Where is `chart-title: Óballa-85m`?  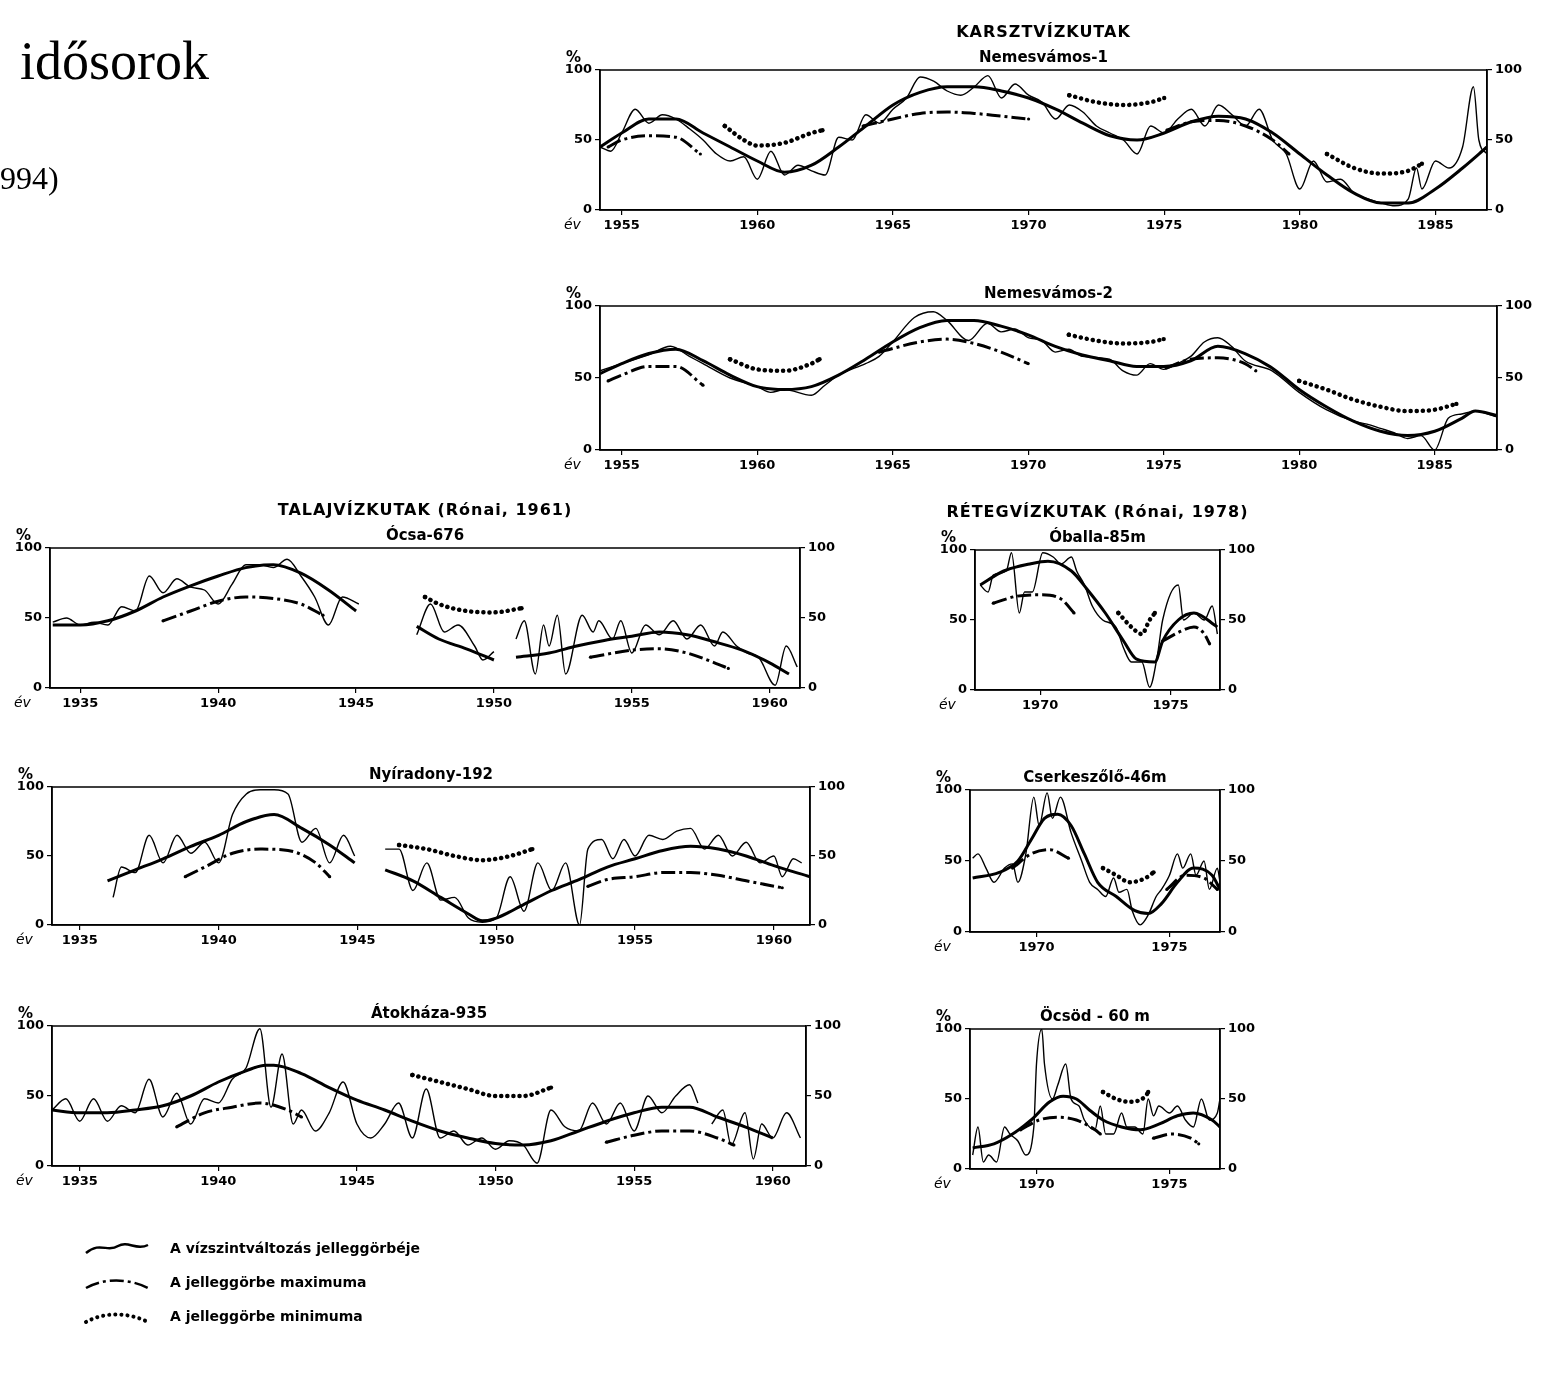 chart-title: Óballa-85m is located at coordinates (1097, 537).